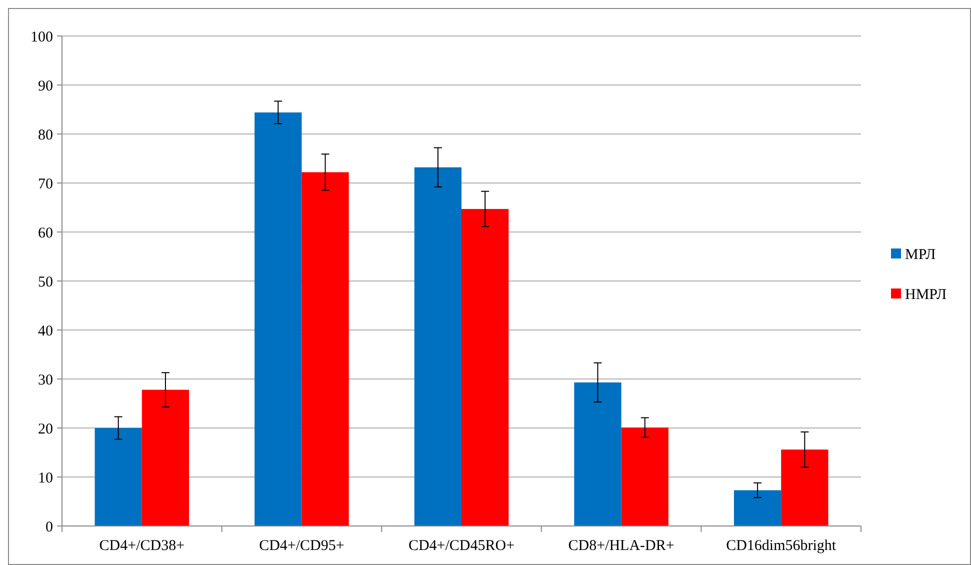  Describe the element at coordinates (49, 527) in the screenshot. I see `y-tick-label: 0` at that location.